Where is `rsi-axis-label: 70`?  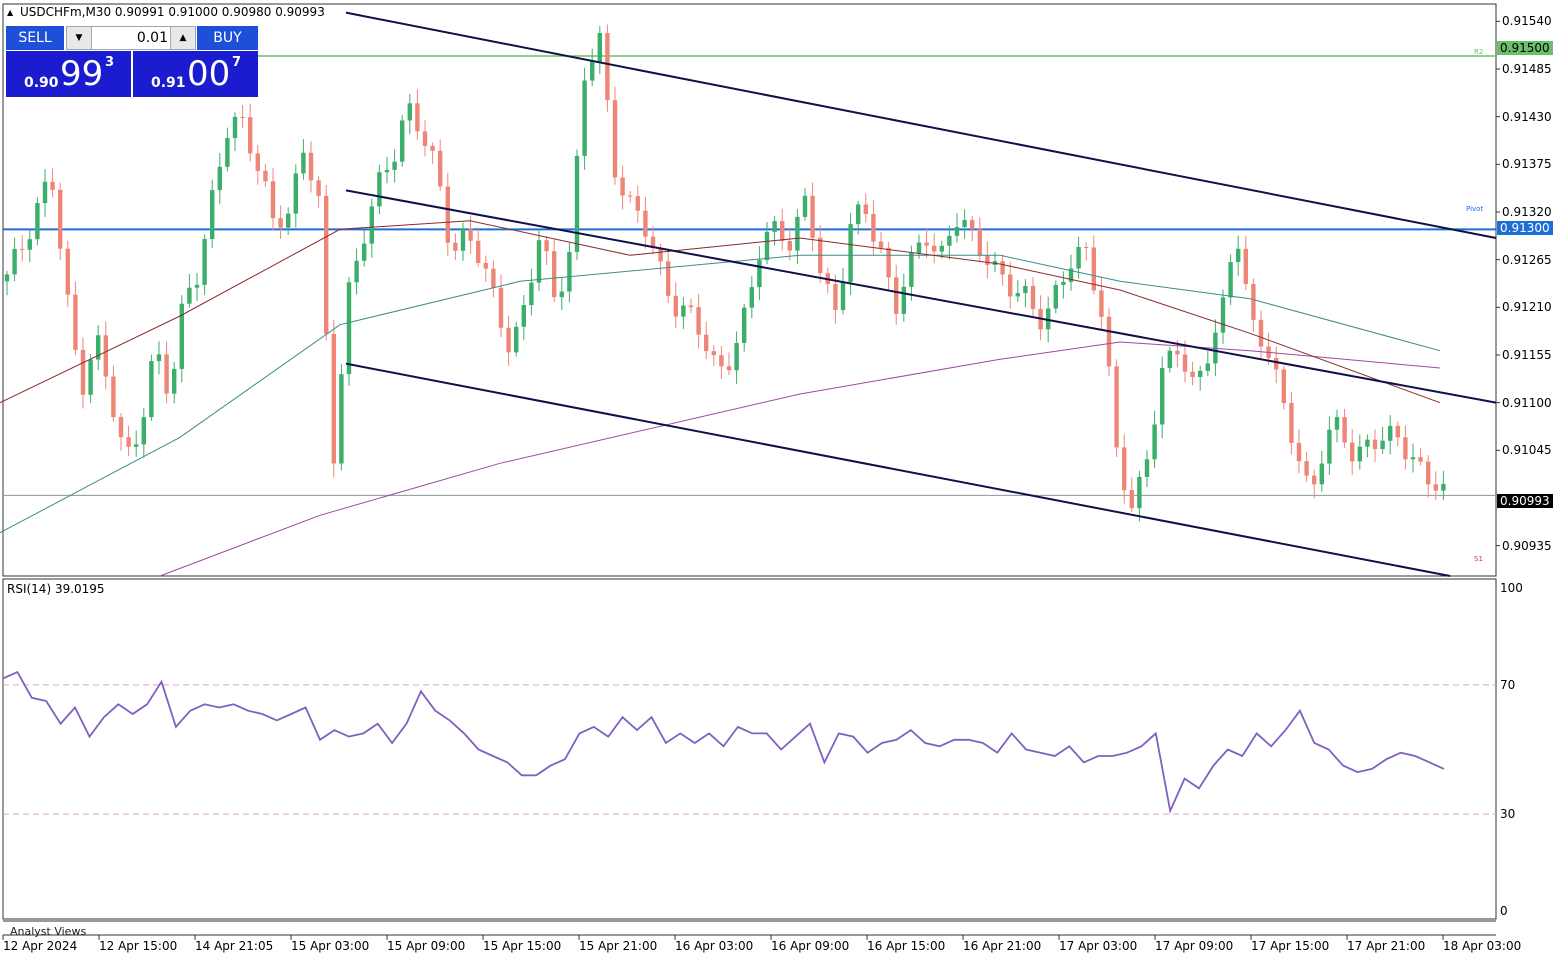
rsi-axis-label: 70 is located at coordinates (1508, 684).